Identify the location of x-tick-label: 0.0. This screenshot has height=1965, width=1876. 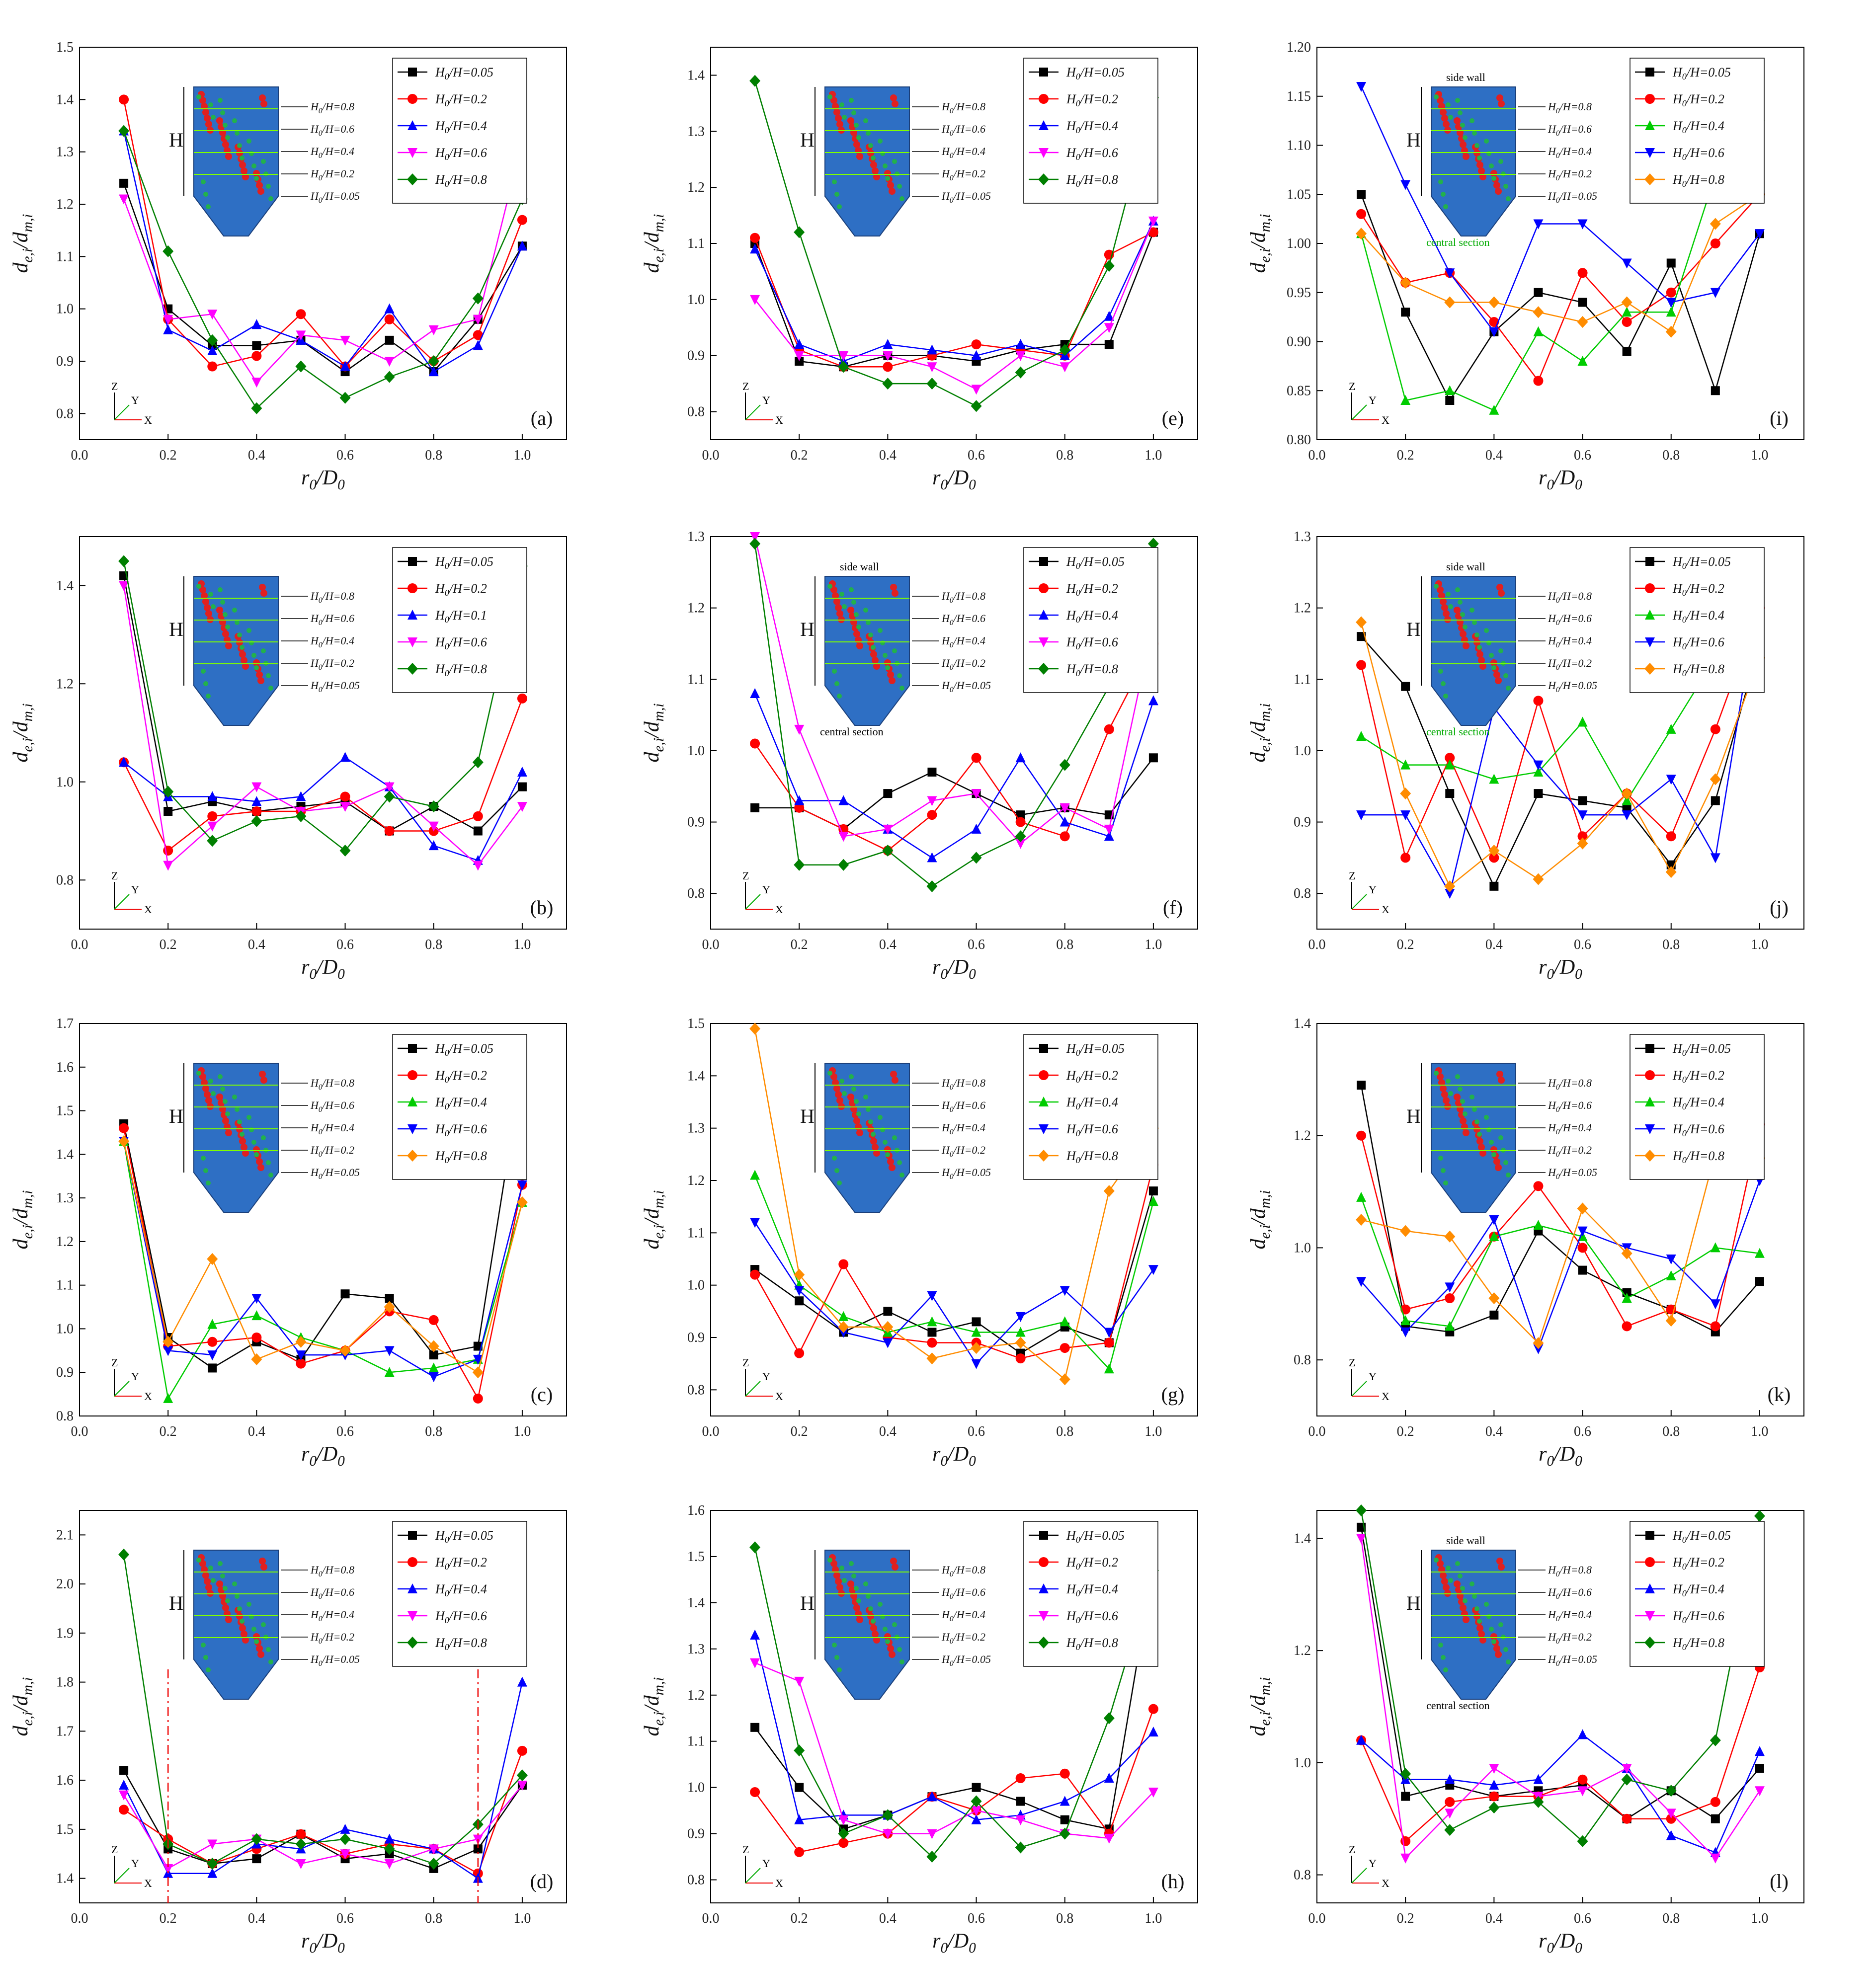
(1317, 455).